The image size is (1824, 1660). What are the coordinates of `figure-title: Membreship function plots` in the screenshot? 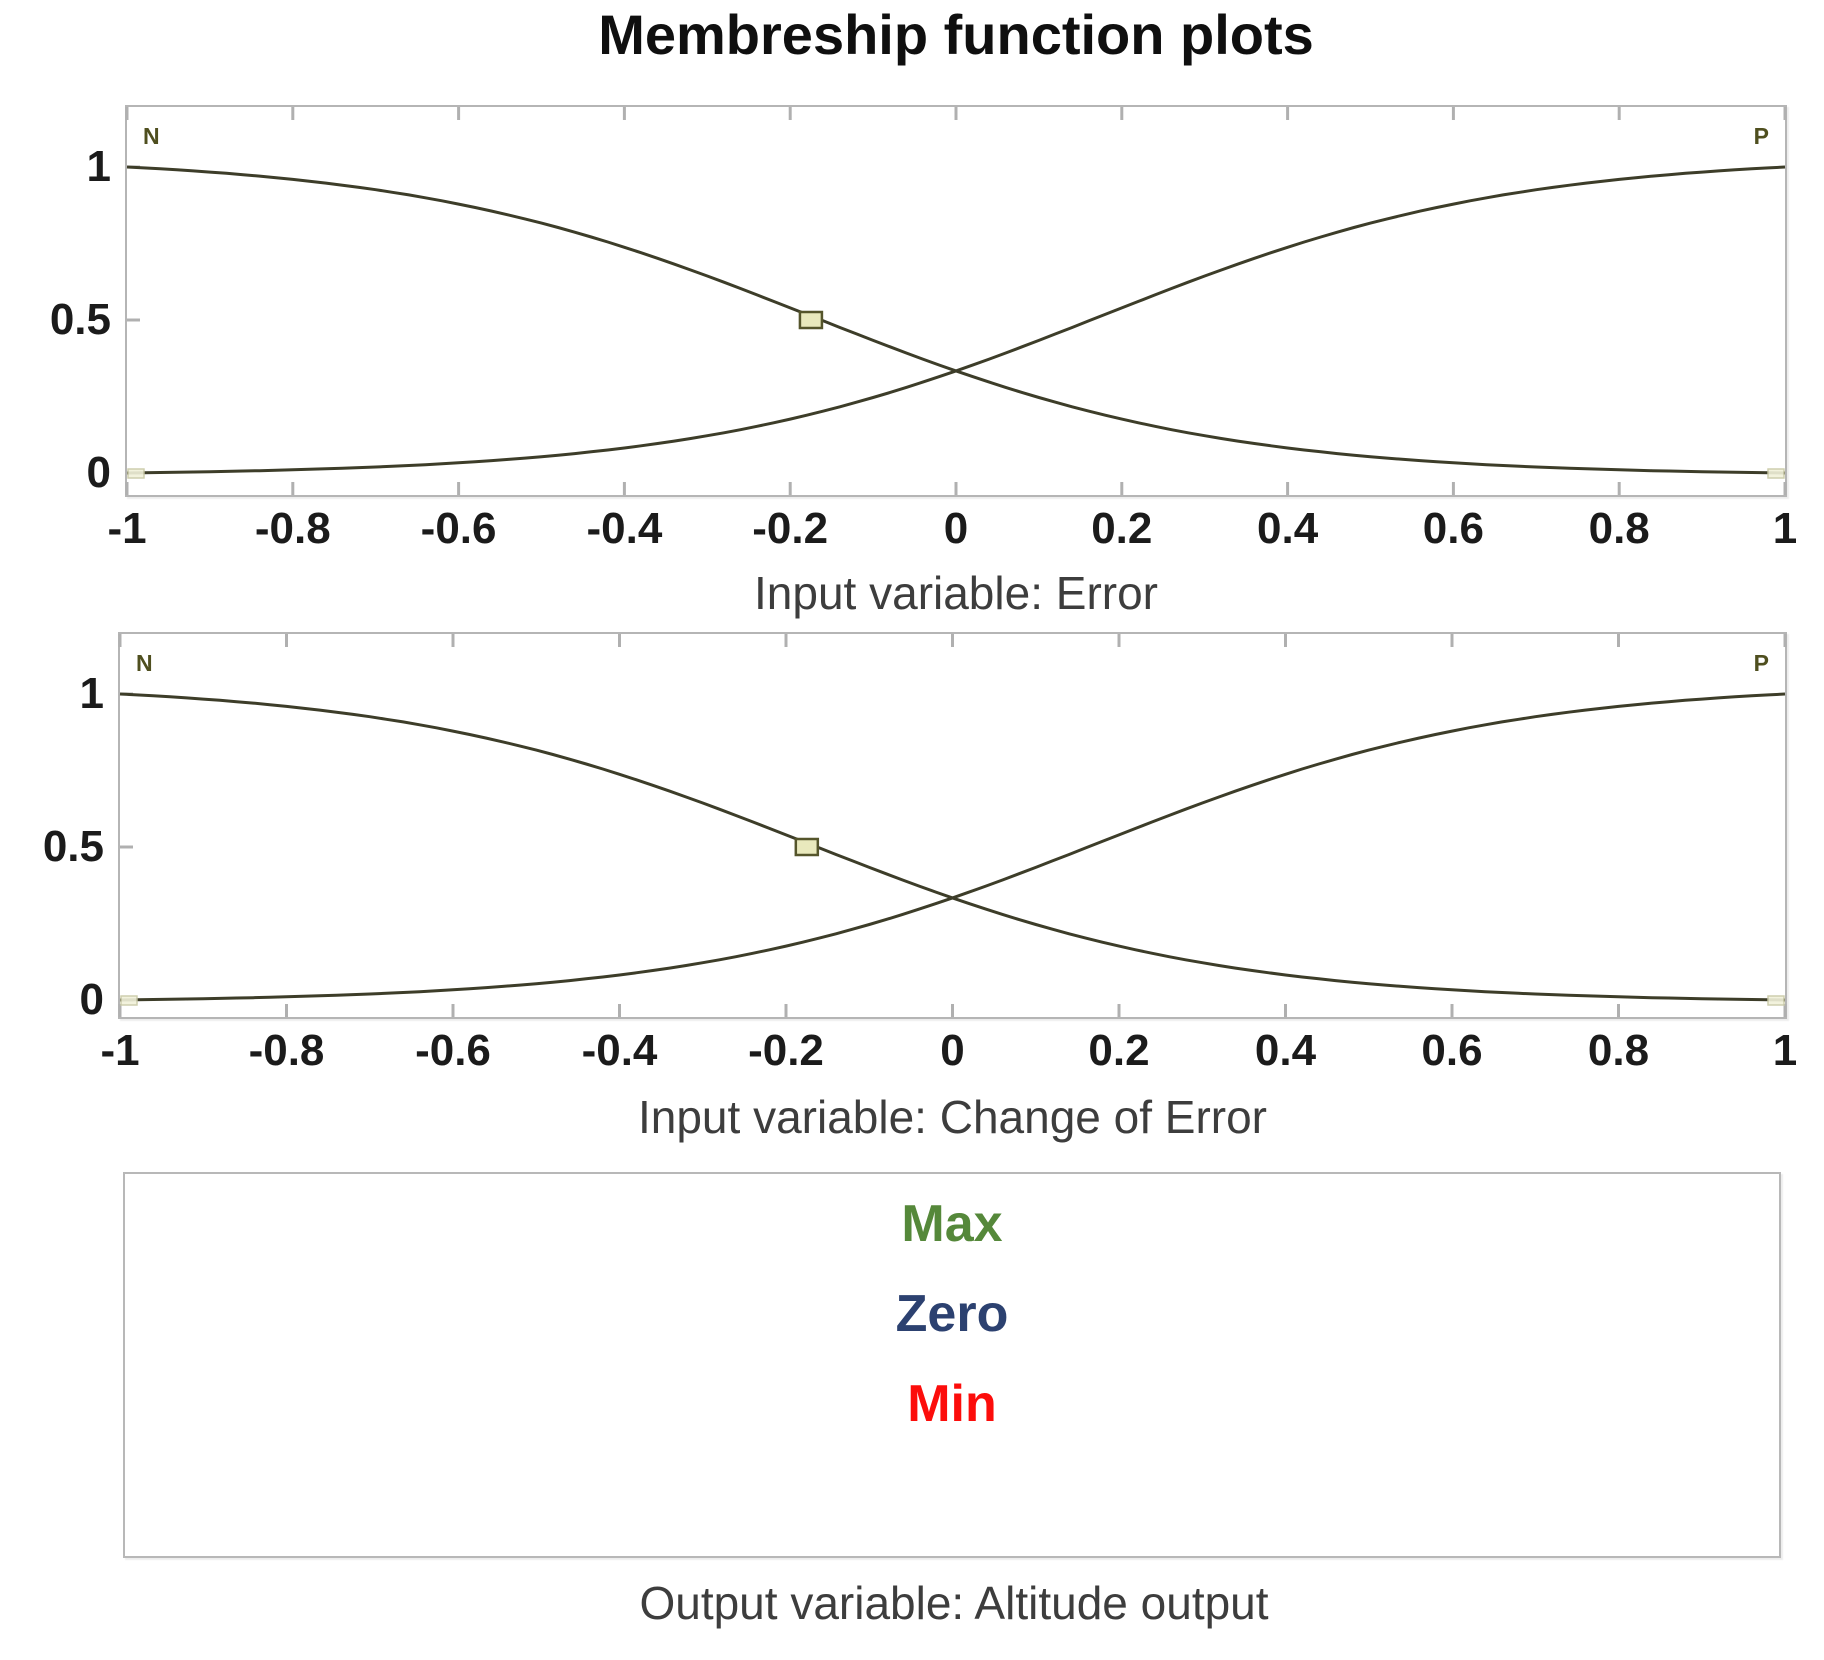 It's located at (956, 34).